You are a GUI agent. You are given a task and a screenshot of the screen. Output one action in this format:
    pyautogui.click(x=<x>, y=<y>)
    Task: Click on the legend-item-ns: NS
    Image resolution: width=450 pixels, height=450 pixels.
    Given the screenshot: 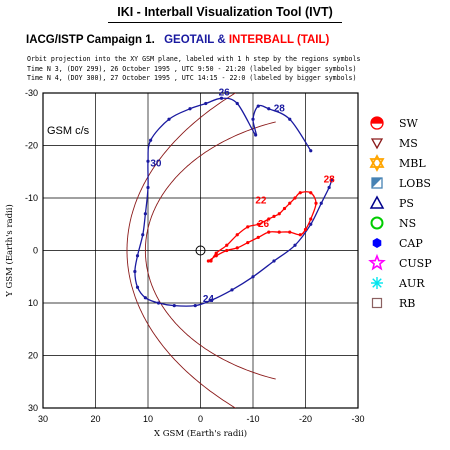 What is the action you would take?
    pyautogui.click(x=393, y=223)
    